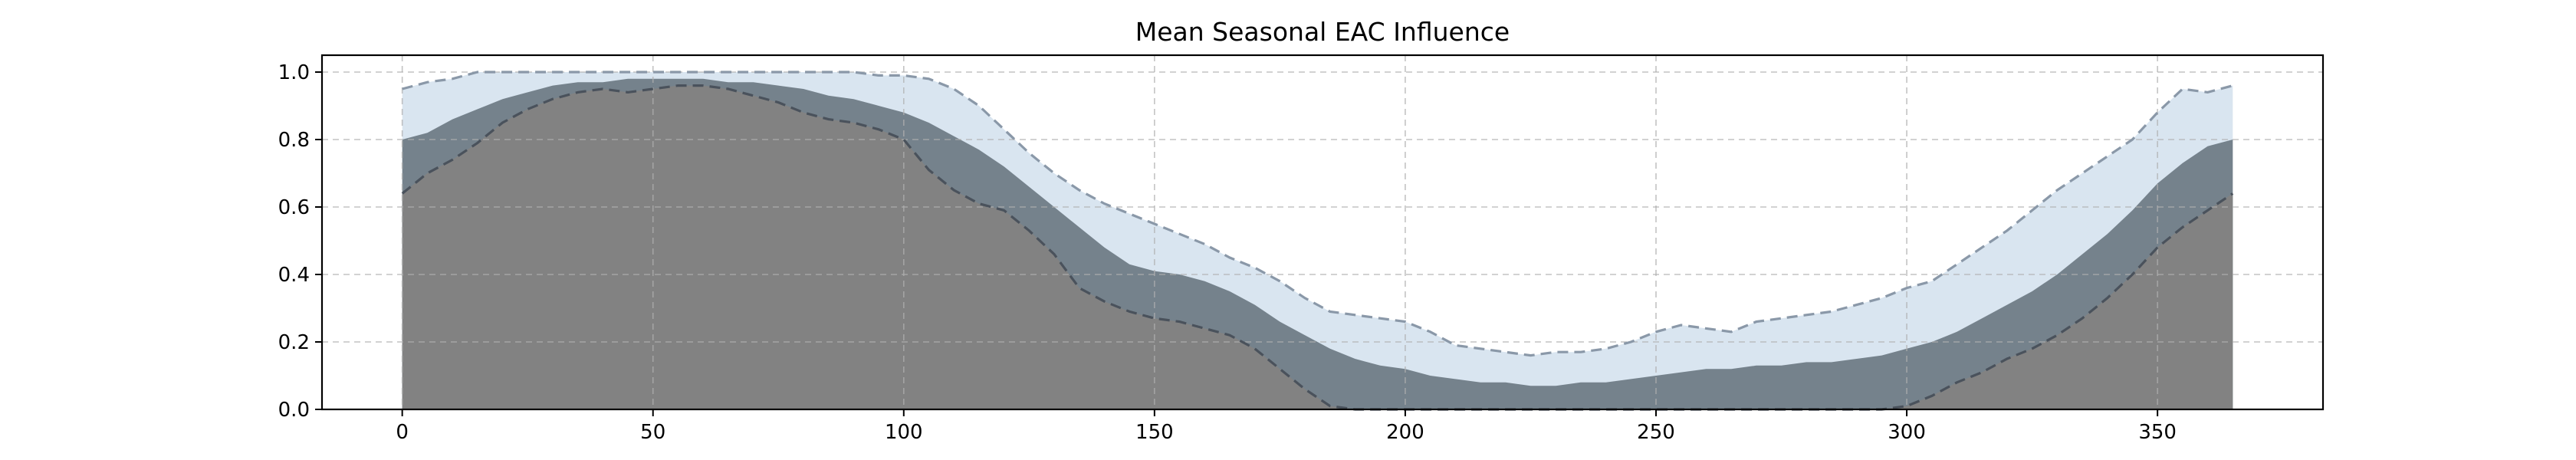 This screenshot has height=460, width=2576. I want to click on x-tick-label: 250, so click(1656, 433).